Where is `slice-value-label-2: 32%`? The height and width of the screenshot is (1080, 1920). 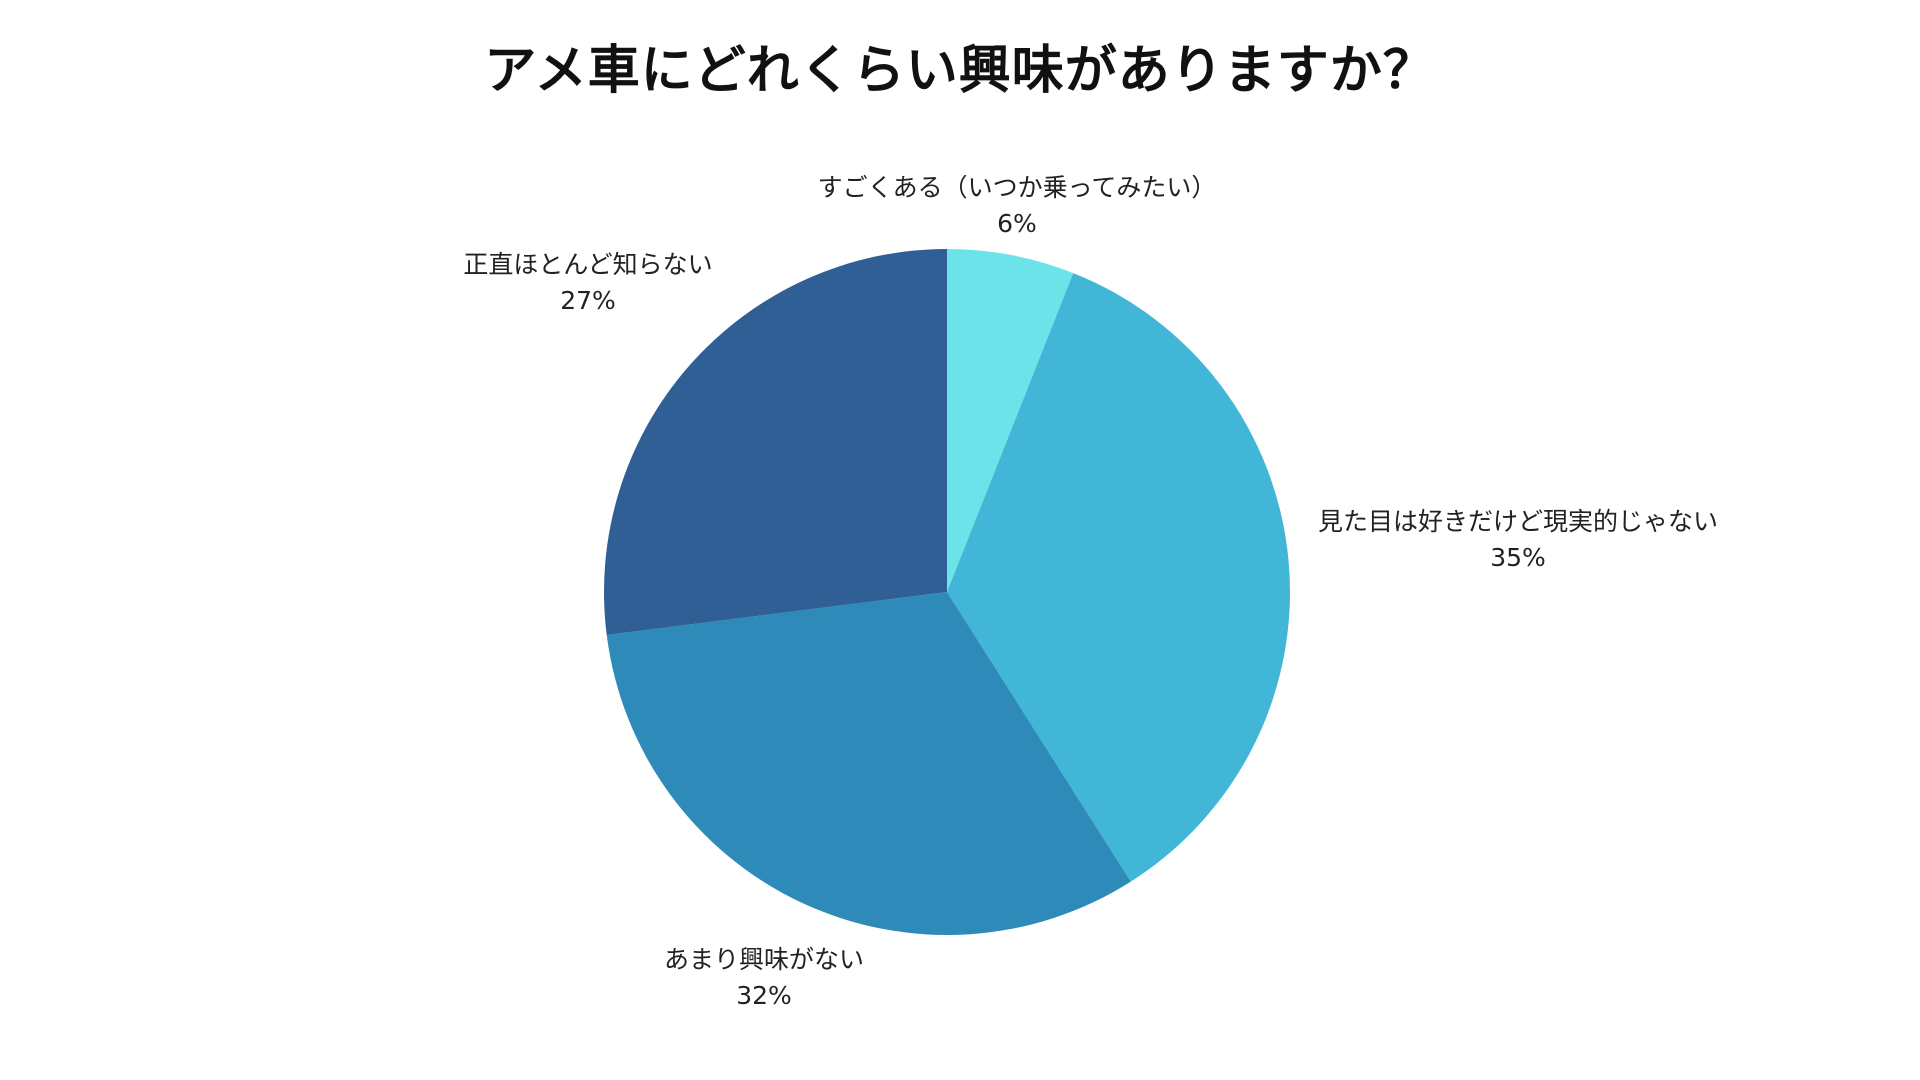 slice-value-label-2: 32% is located at coordinates (764, 995).